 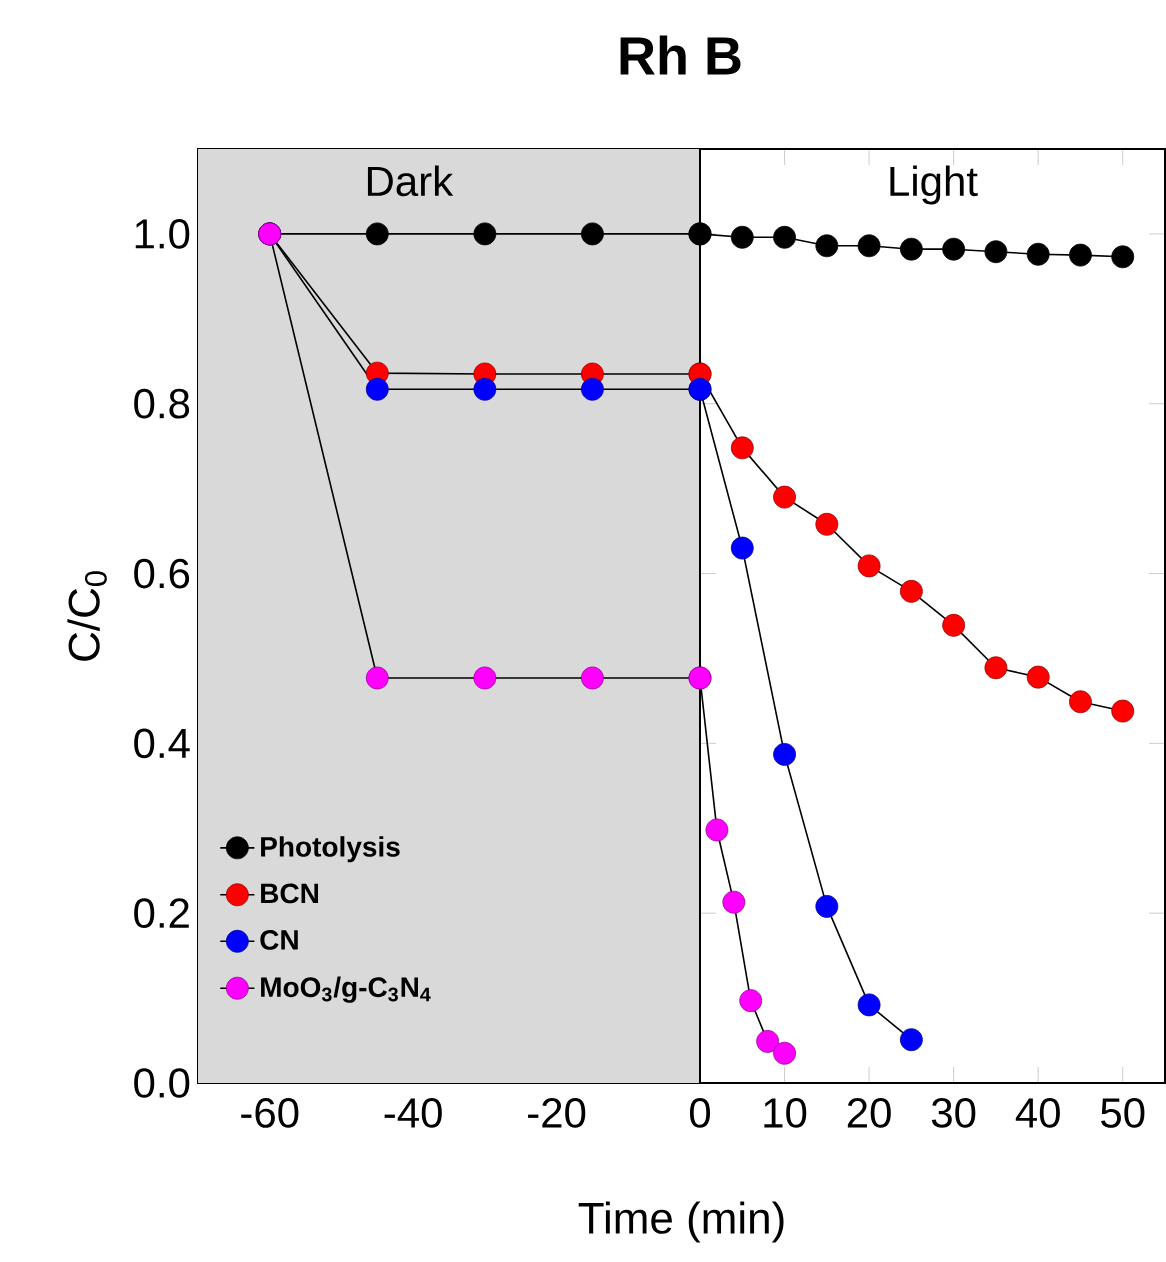 What do you see at coordinates (279, 940) in the screenshot?
I see `legend-label: CN` at bounding box center [279, 940].